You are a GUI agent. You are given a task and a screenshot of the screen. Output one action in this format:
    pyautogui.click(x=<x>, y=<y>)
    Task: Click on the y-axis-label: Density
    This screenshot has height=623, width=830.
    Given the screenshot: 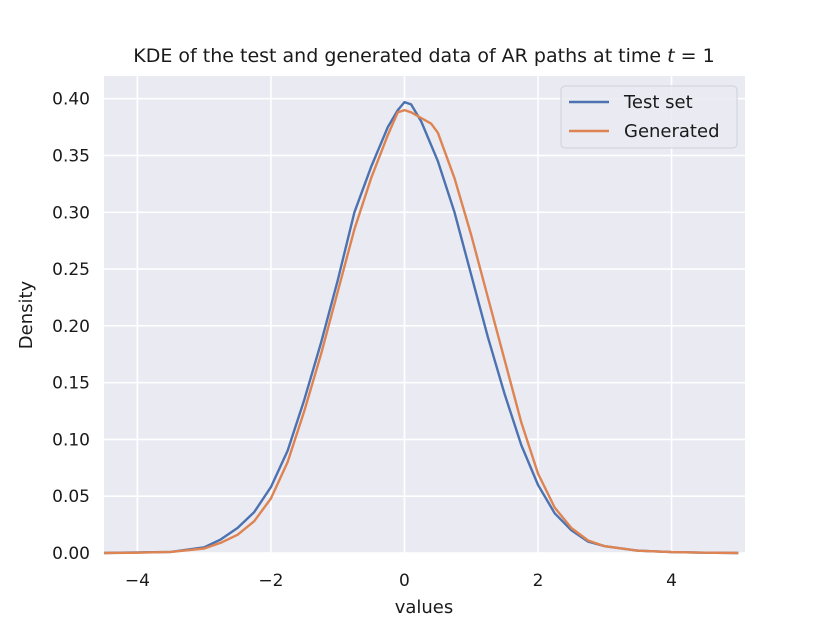 What is the action you would take?
    pyautogui.click(x=26, y=314)
    